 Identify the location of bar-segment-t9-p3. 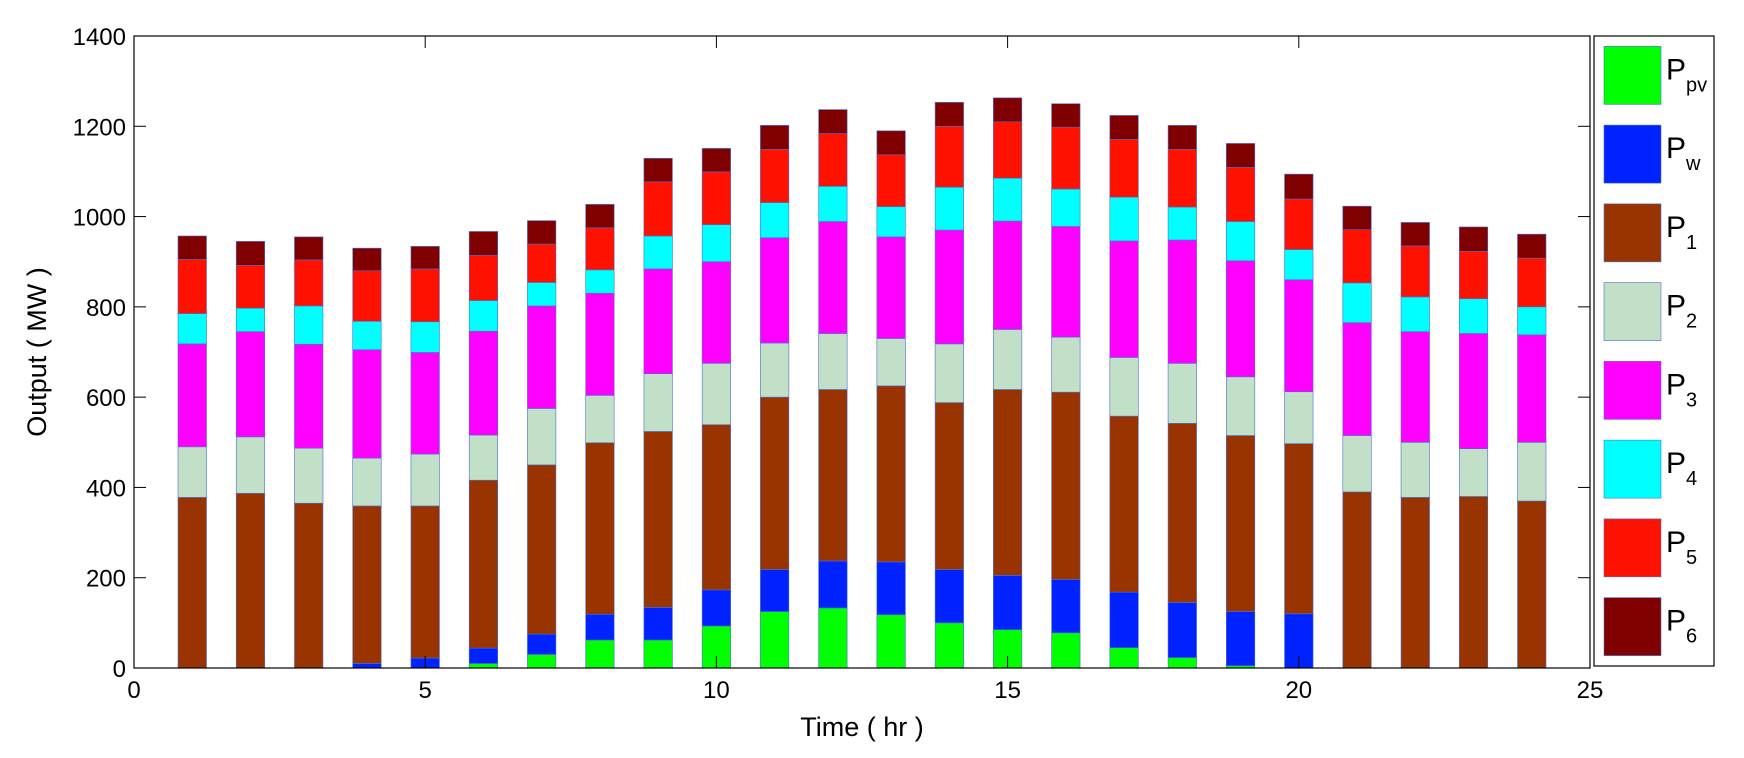
(658, 321).